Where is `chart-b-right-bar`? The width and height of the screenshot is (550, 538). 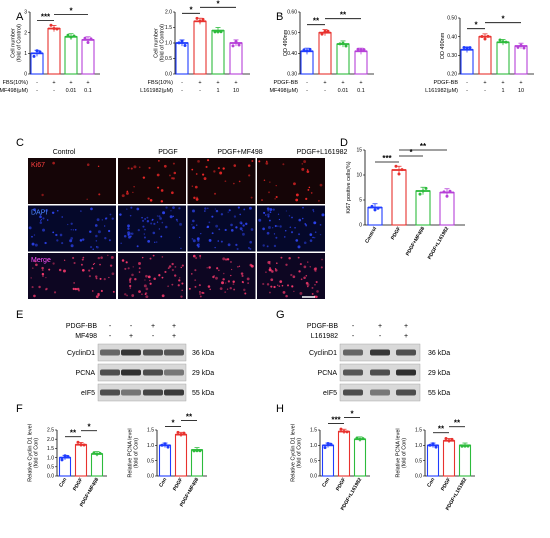
chart-b-right-bar is located at coordinates (503, 58).